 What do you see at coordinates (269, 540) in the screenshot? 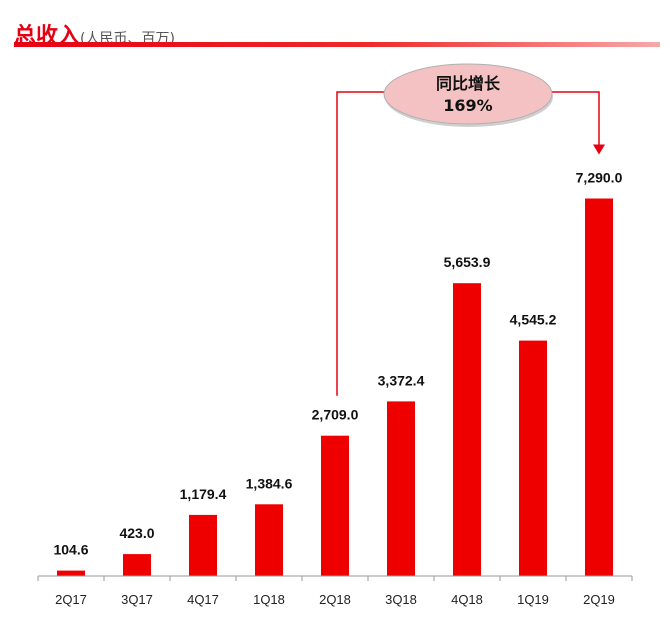
I see `bar-1q18` at bounding box center [269, 540].